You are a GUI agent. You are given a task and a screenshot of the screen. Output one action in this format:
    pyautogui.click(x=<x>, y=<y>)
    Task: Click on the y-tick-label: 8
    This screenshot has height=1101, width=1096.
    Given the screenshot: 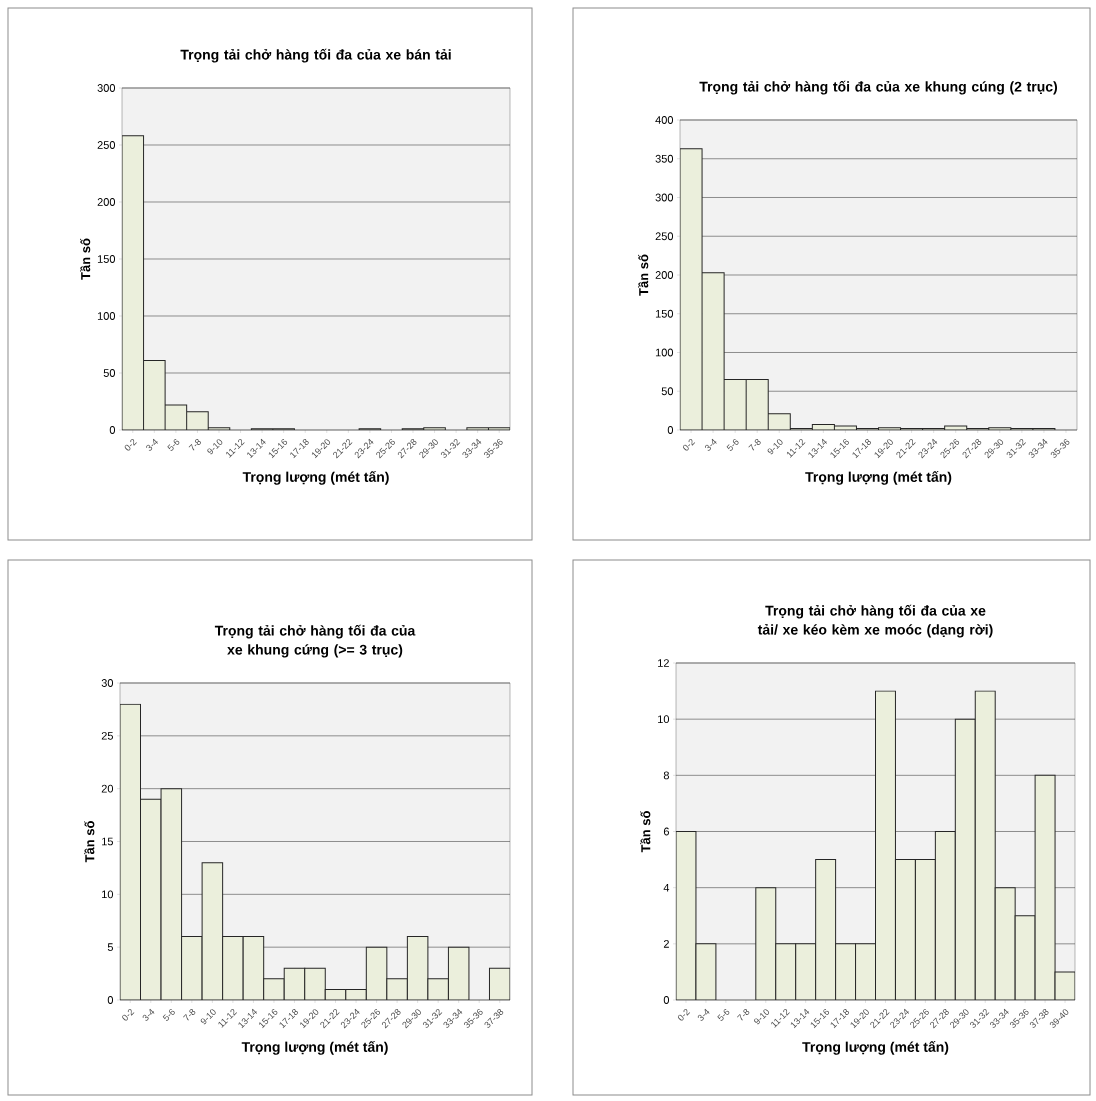 What is the action you would take?
    pyautogui.click(x=666, y=775)
    